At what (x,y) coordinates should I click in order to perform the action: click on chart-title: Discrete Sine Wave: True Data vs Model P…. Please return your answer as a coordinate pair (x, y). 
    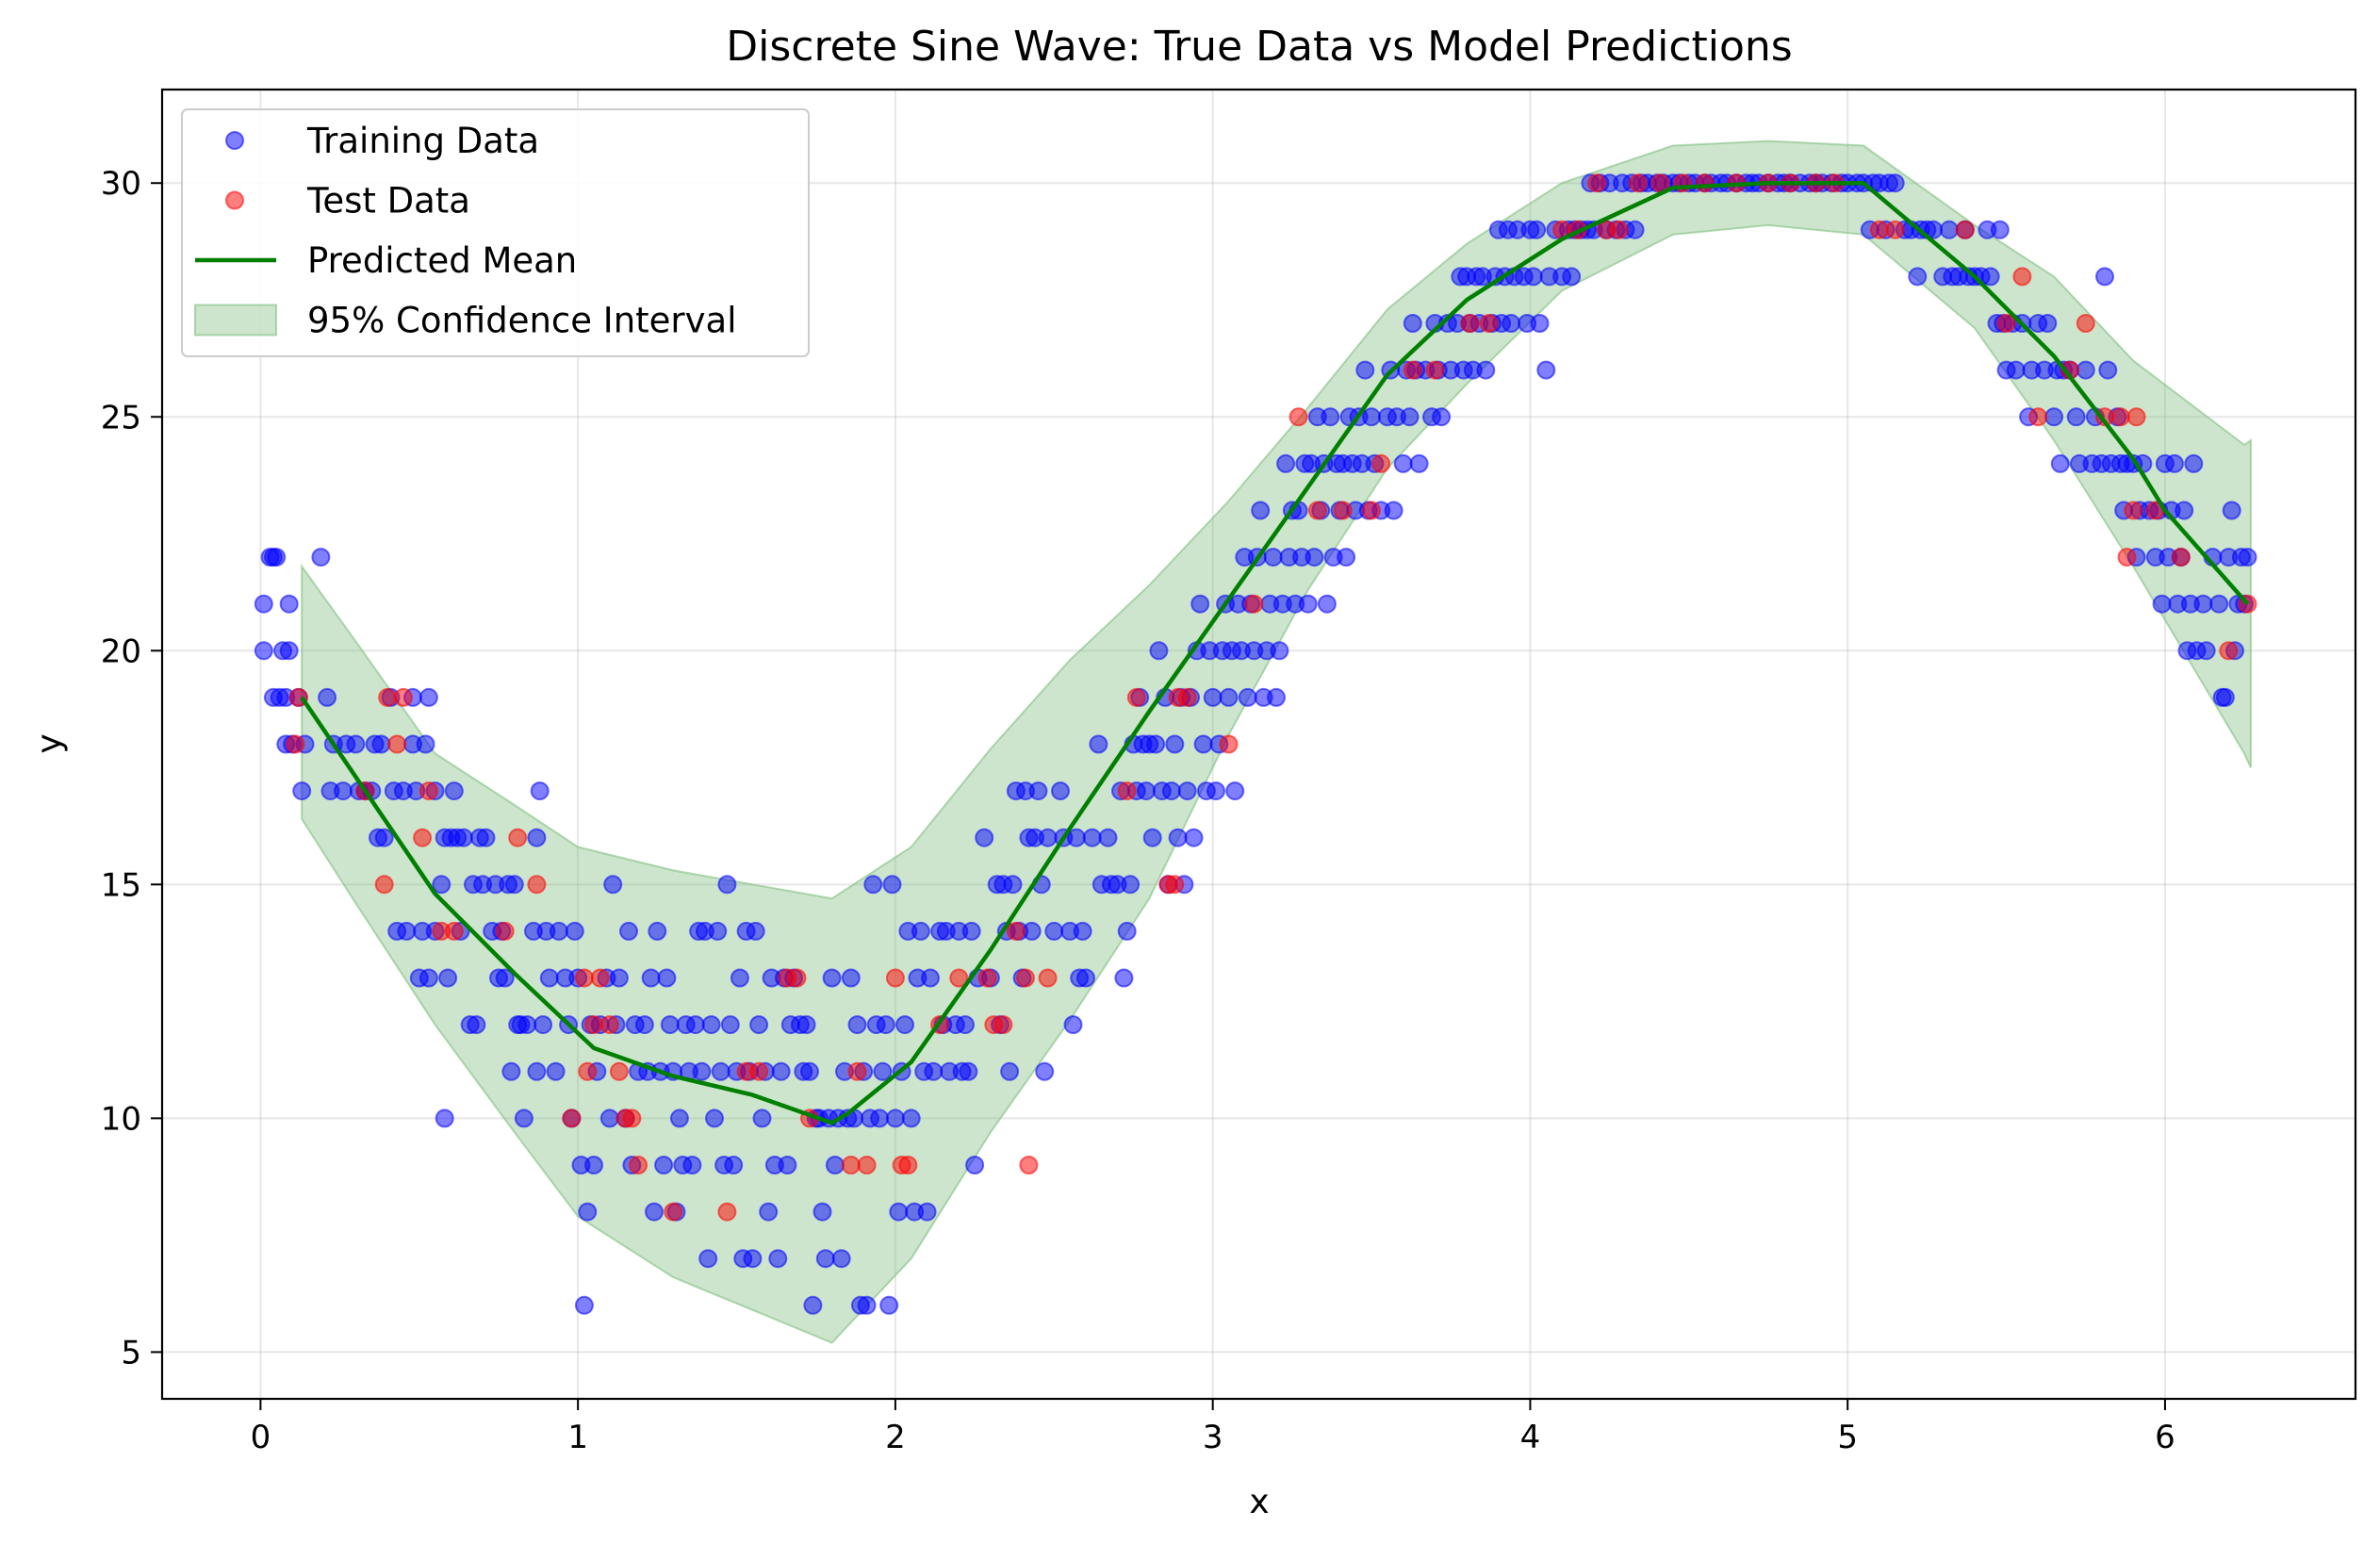
    Looking at the image, I should click on (1259, 47).